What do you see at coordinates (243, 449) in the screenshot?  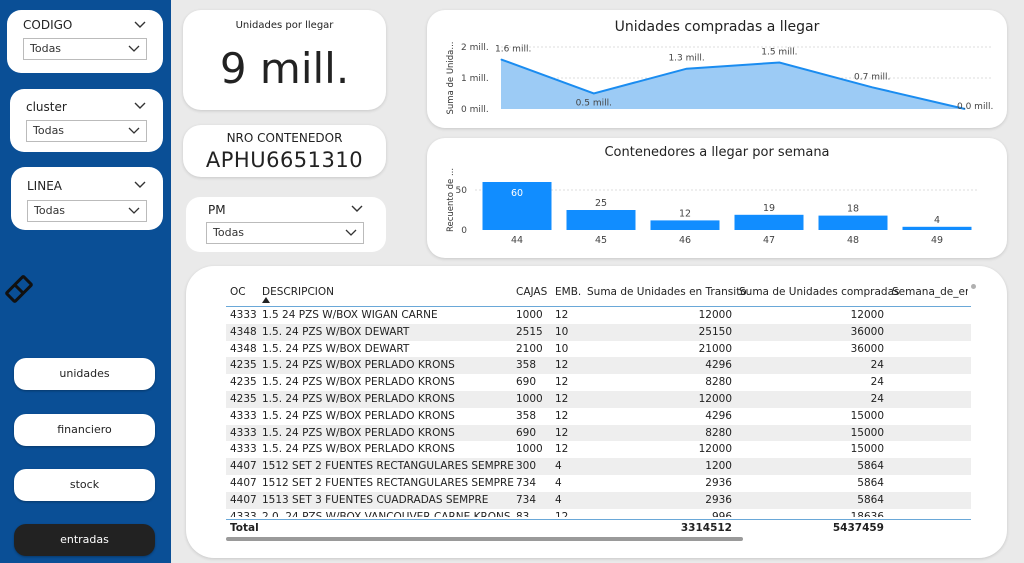 I see `cell-oc: 4333` at bounding box center [243, 449].